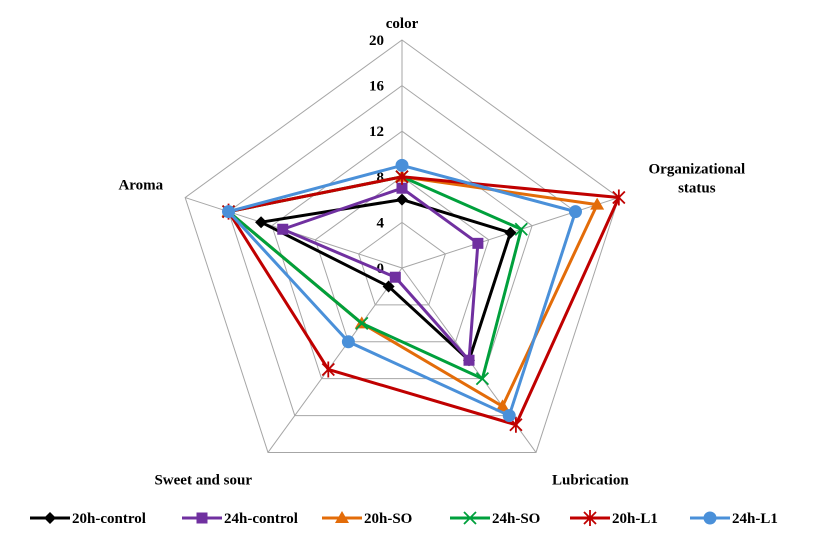  What do you see at coordinates (381, 223) in the screenshot?
I see `tick-label: 4` at bounding box center [381, 223].